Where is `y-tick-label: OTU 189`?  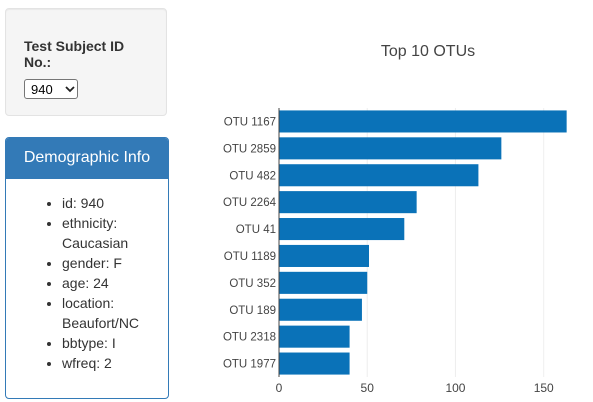
y-tick-label: OTU 189 is located at coordinates (252, 311).